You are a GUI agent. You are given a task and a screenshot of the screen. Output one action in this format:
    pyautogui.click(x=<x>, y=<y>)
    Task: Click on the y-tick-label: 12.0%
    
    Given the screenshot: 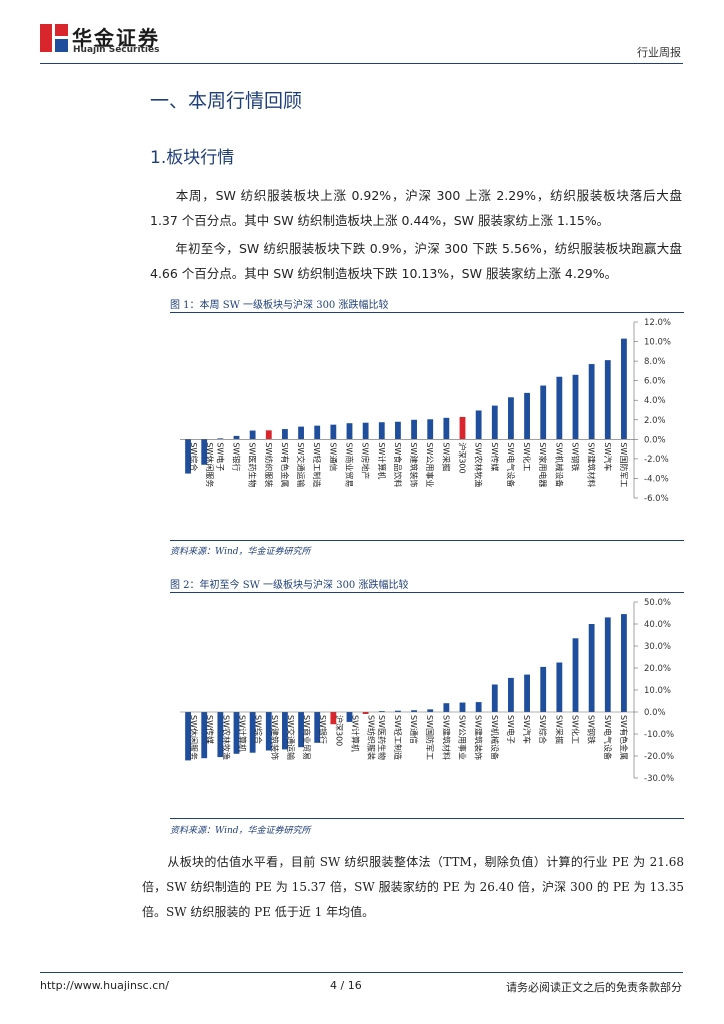 What is the action you would take?
    pyautogui.click(x=657, y=323)
    